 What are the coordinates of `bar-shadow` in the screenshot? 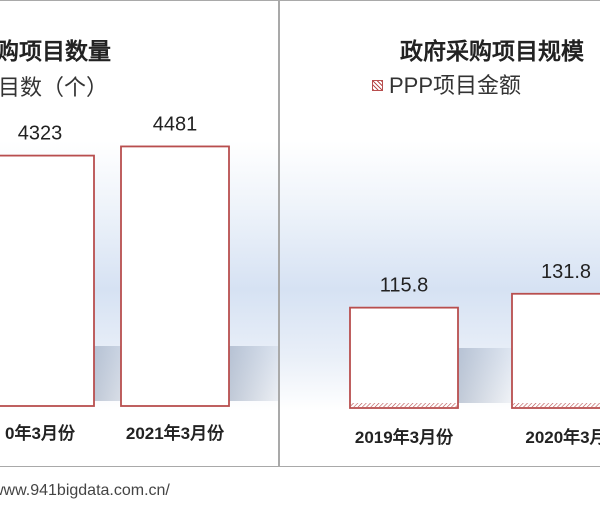 It's located at (251, 373).